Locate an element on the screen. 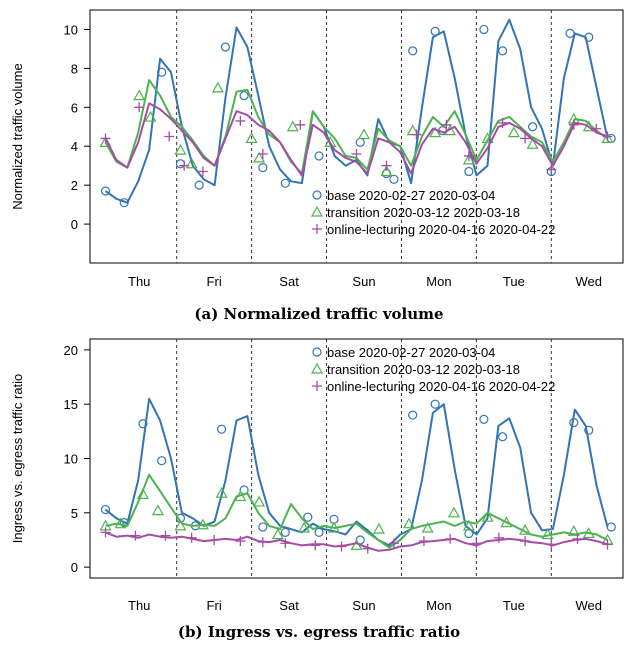 The height and width of the screenshot is (654, 639). x-tick-label: Sat is located at coordinates (289, 605).